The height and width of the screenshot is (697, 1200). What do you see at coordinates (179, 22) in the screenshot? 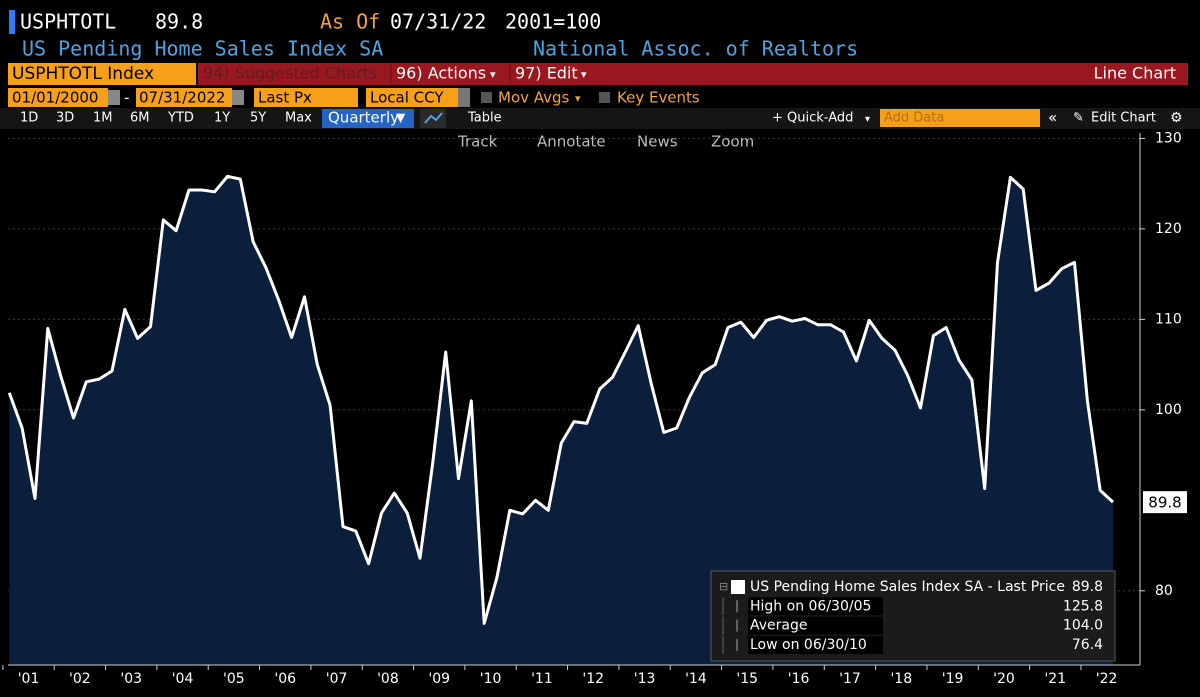
I see `last-price: 89.8` at bounding box center [179, 22].